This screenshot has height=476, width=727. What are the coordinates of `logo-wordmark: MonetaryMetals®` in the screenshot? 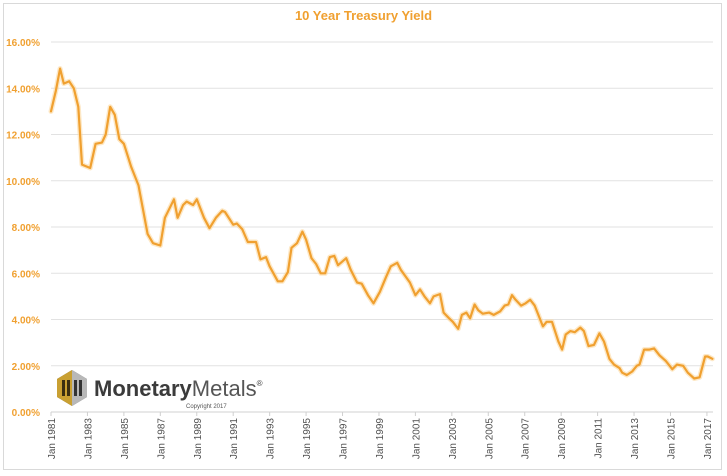 It's located at (178, 388).